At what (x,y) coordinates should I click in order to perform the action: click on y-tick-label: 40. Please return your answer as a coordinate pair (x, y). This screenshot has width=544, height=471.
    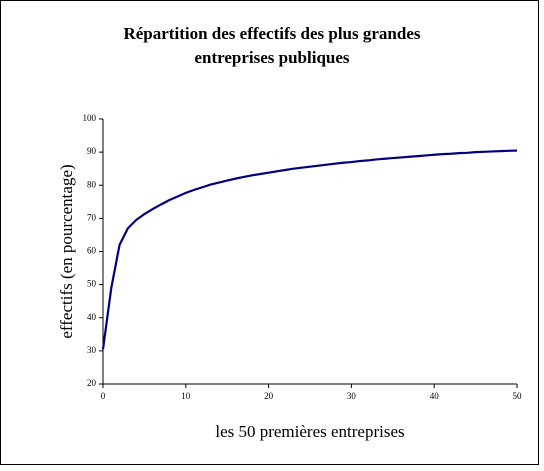
    Looking at the image, I should click on (92, 317).